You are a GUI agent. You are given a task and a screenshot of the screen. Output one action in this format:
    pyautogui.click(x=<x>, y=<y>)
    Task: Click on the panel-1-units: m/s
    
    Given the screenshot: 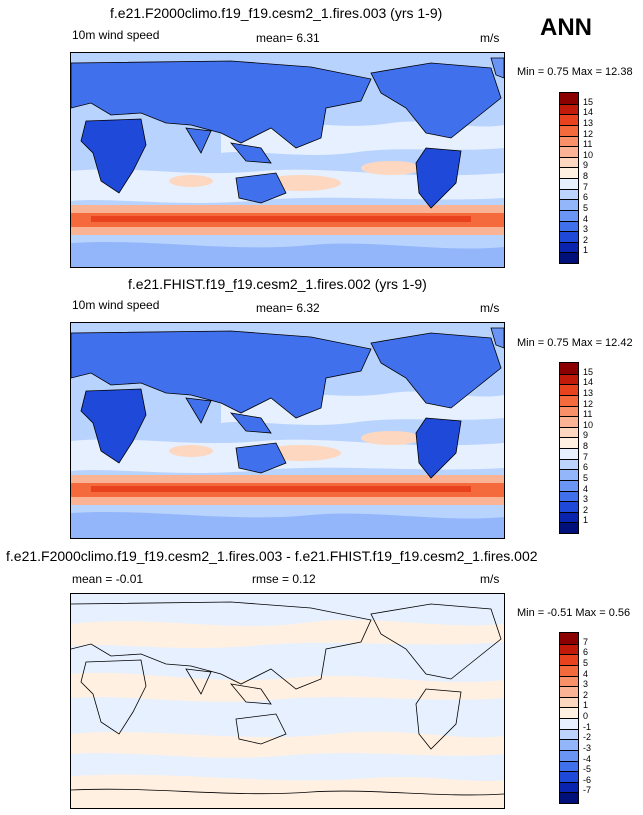 What is the action you would take?
    pyautogui.click(x=490, y=38)
    